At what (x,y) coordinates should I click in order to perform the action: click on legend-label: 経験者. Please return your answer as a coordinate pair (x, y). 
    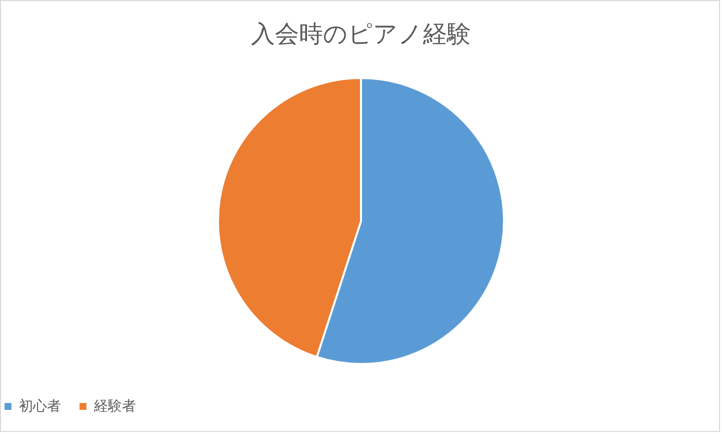
    Looking at the image, I should click on (114, 406).